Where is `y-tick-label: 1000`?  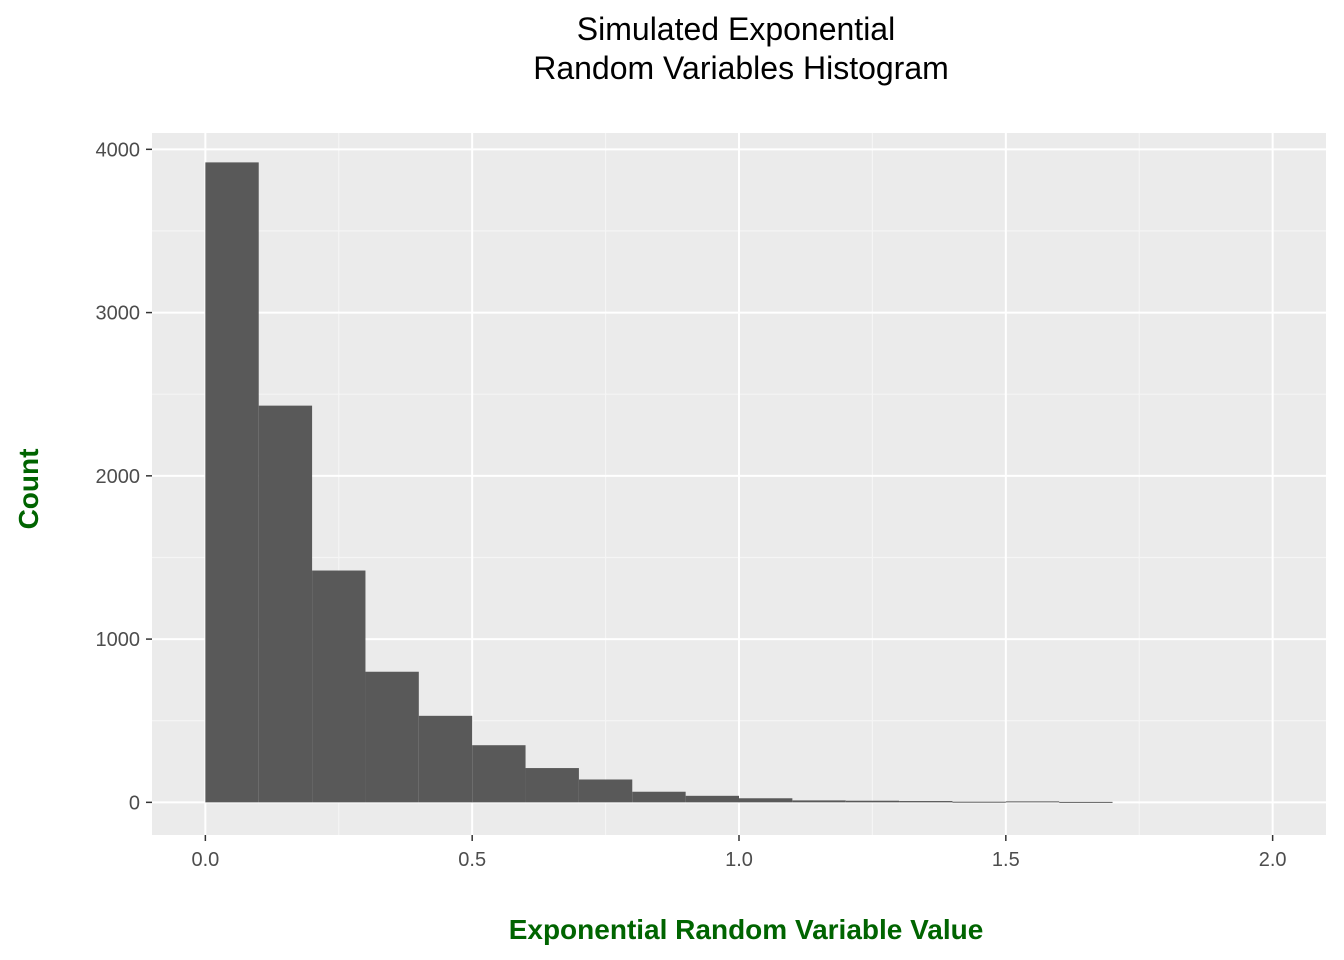
y-tick-label: 1000 is located at coordinates (118, 640).